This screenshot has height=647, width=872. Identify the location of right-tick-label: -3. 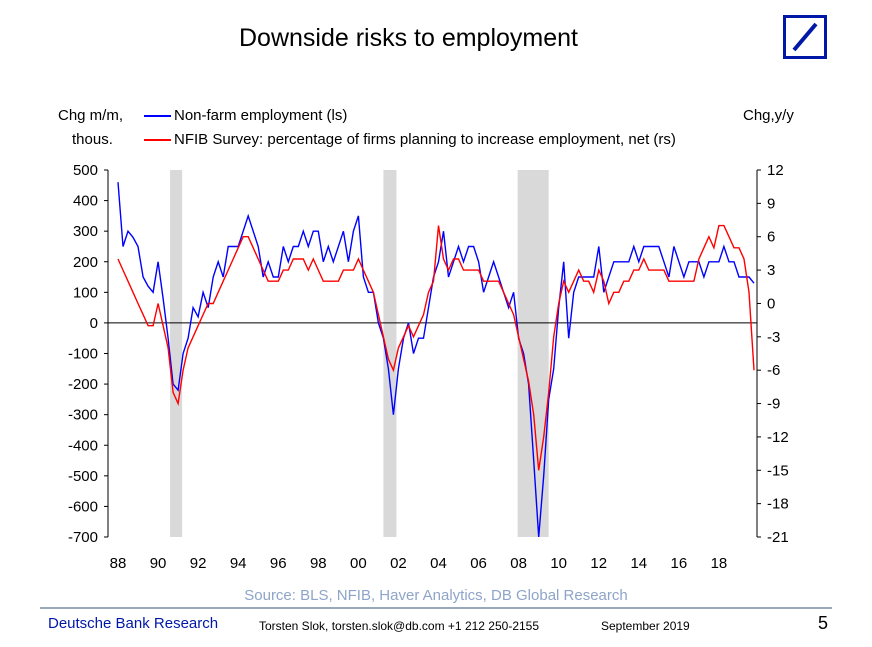
(773, 337).